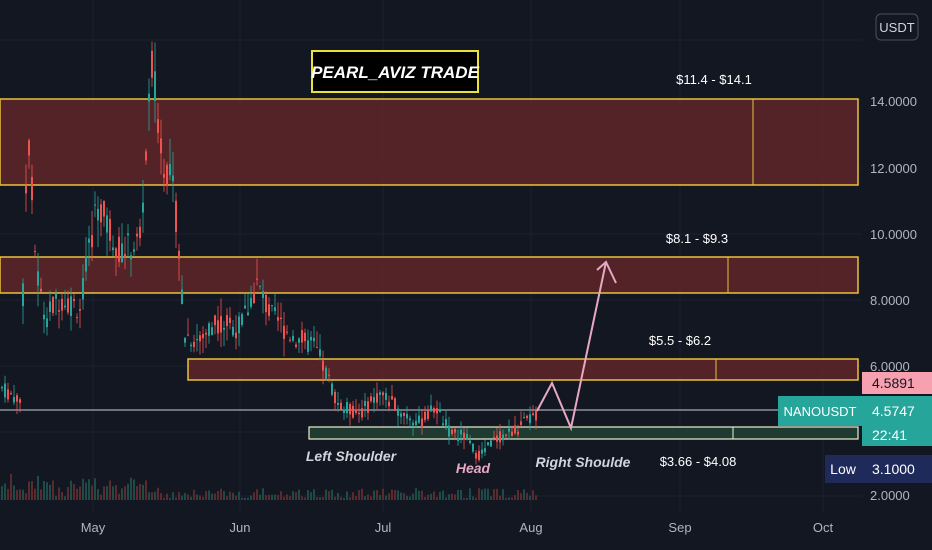  Describe the element at coordinates (843, 469) in the screenshot. I see `low-tag-label-box` at that location.